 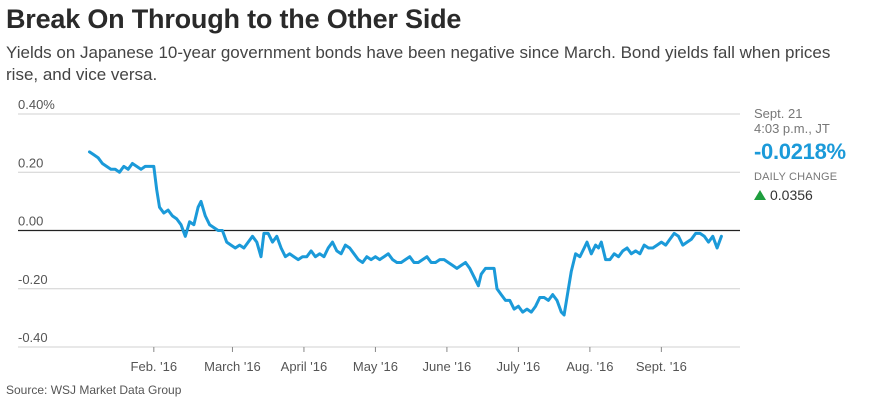 What do you see at coordinates (36, 104) in the screenshot?
I see `y-tick-label: 0.40%` at bounding box center [36, 104].